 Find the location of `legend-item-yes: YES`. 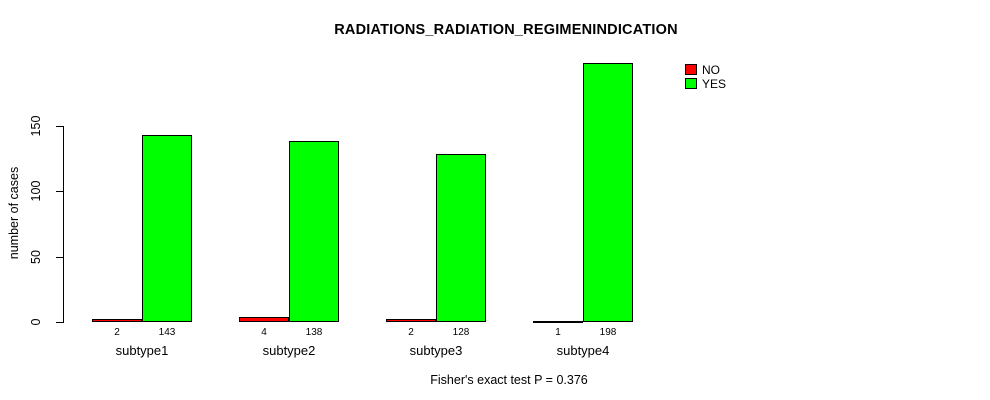

legend-item-yes: YES is located at coordinates (705, 83).